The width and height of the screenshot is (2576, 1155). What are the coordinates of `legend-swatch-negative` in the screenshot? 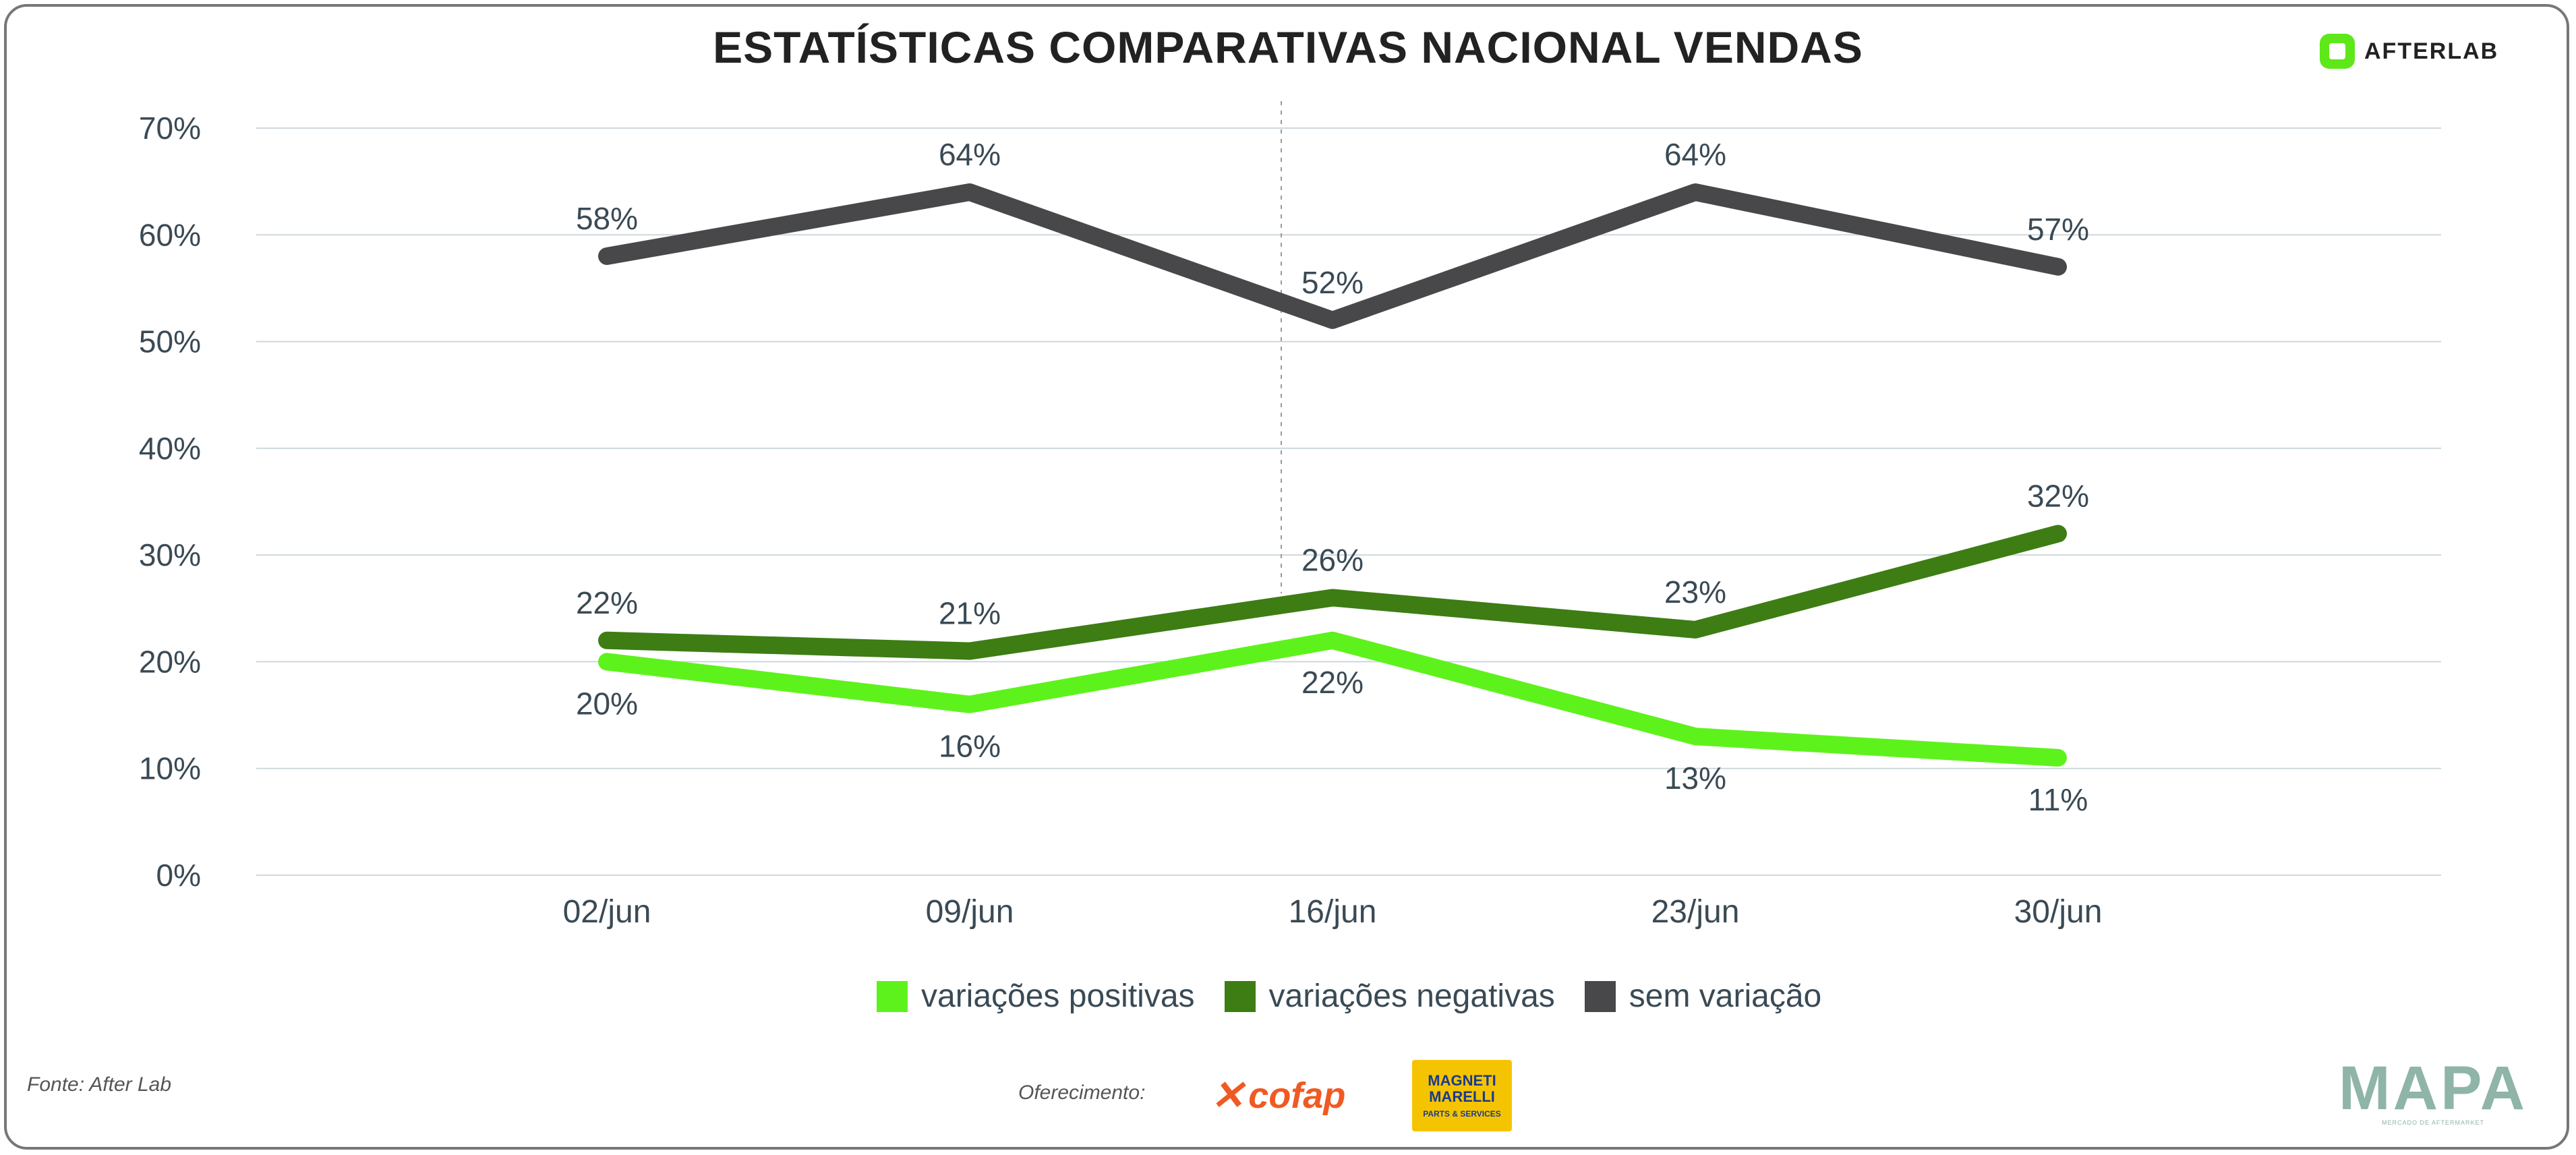 It's located at (1240, 996).